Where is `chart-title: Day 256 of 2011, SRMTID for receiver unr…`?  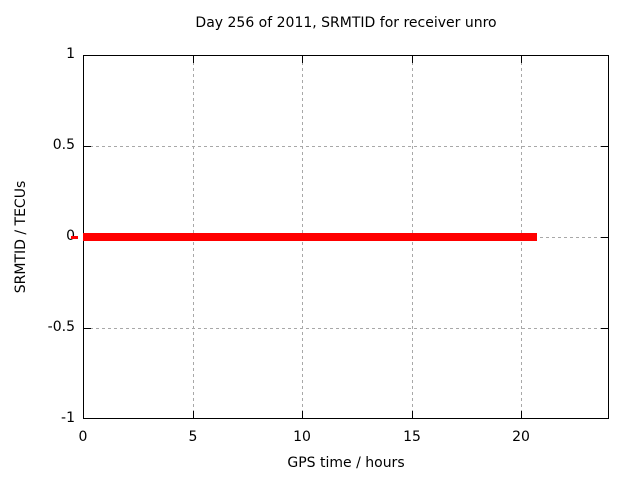
chart-title: Day 256 of 2011, SRMTID for receiver unr… is located at coordinates (346, 23).